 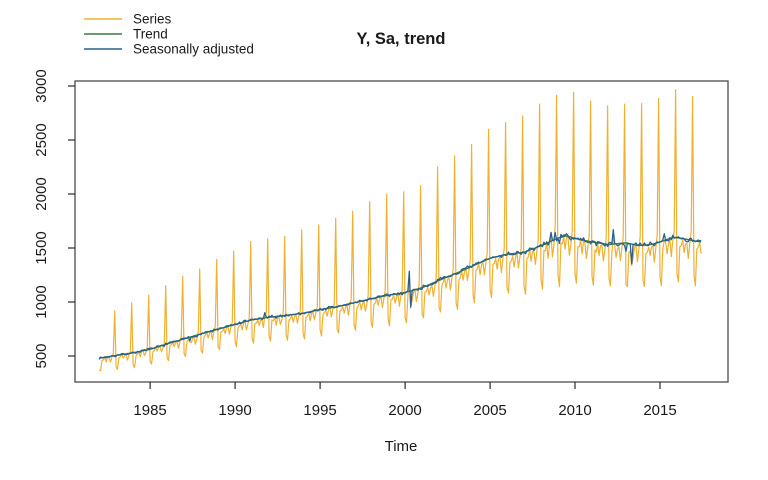 What do you see at coordinates (659, 410) in the screenshot?
I see `x-axis-tick-label: 2015` at bounding box center [659, 410].